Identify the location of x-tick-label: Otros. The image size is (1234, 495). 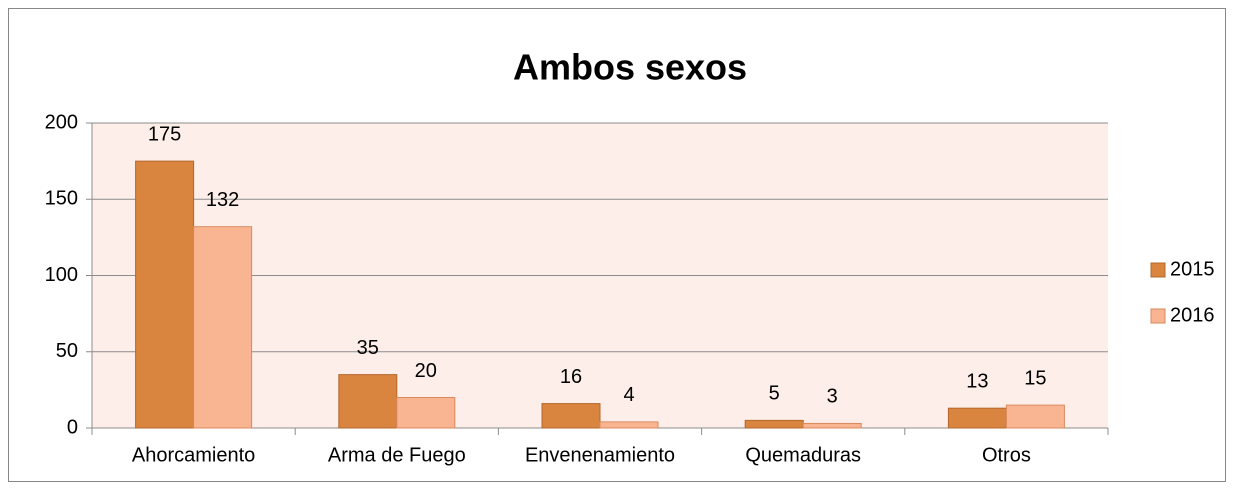
(1006, 455).